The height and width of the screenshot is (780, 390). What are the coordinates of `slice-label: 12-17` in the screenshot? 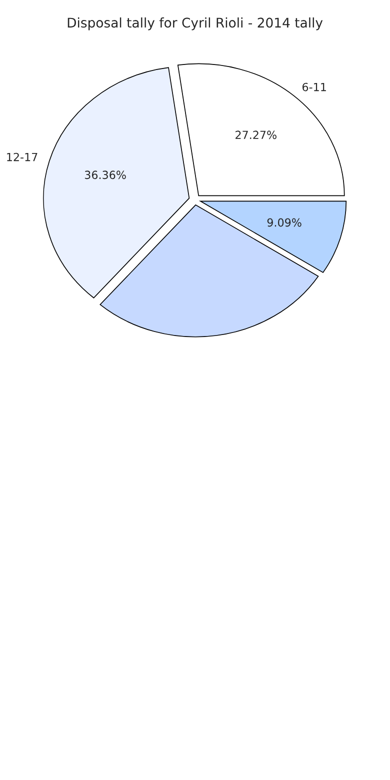 It's located at (22, 157).